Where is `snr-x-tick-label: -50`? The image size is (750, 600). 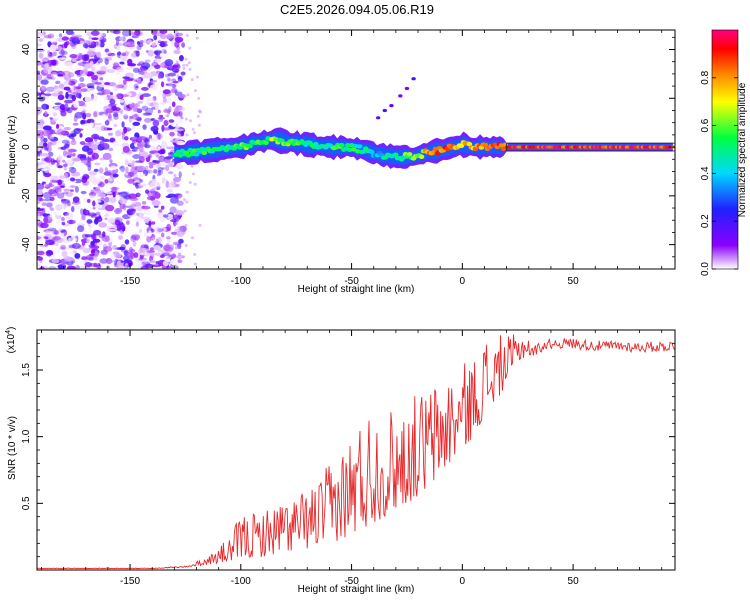
snr-x-tick-label: -50 is located at coordinates (351, 581).